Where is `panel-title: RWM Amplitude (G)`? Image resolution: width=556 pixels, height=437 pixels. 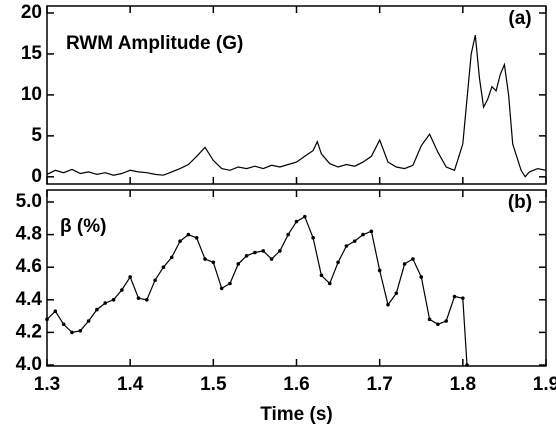 panel-title: RWM Amplitude (G) is located at coordinates (154, 43).